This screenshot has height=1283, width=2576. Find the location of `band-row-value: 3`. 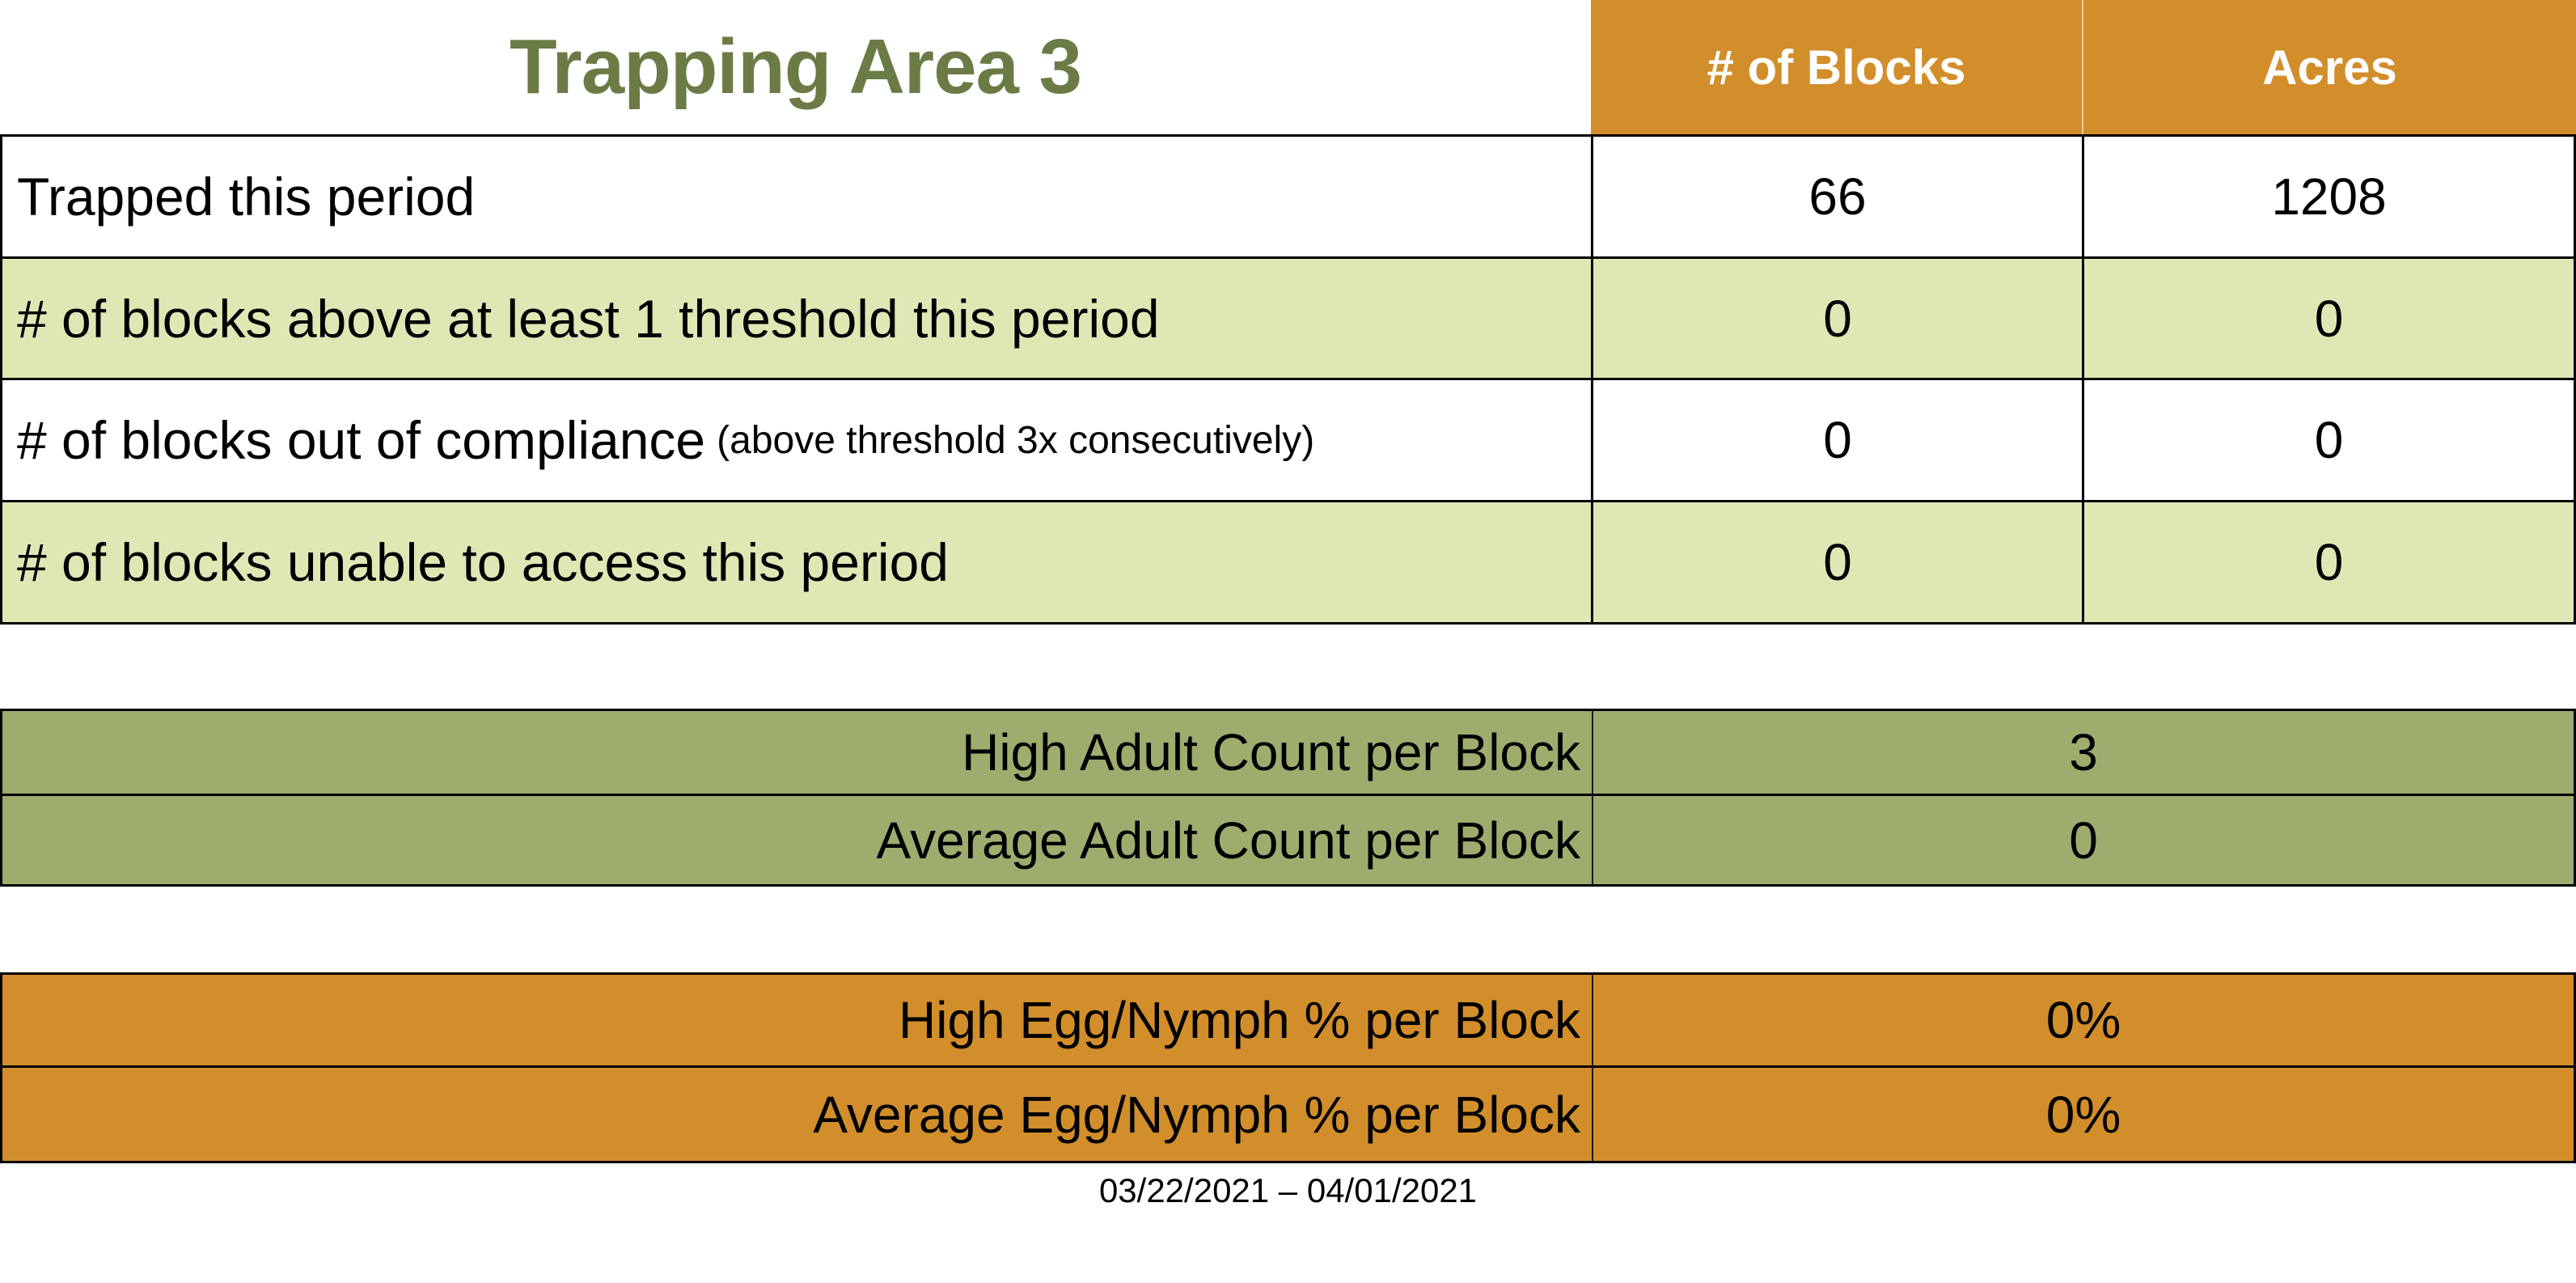

band-row-value: 3 is located at coordinates (2084, 752).